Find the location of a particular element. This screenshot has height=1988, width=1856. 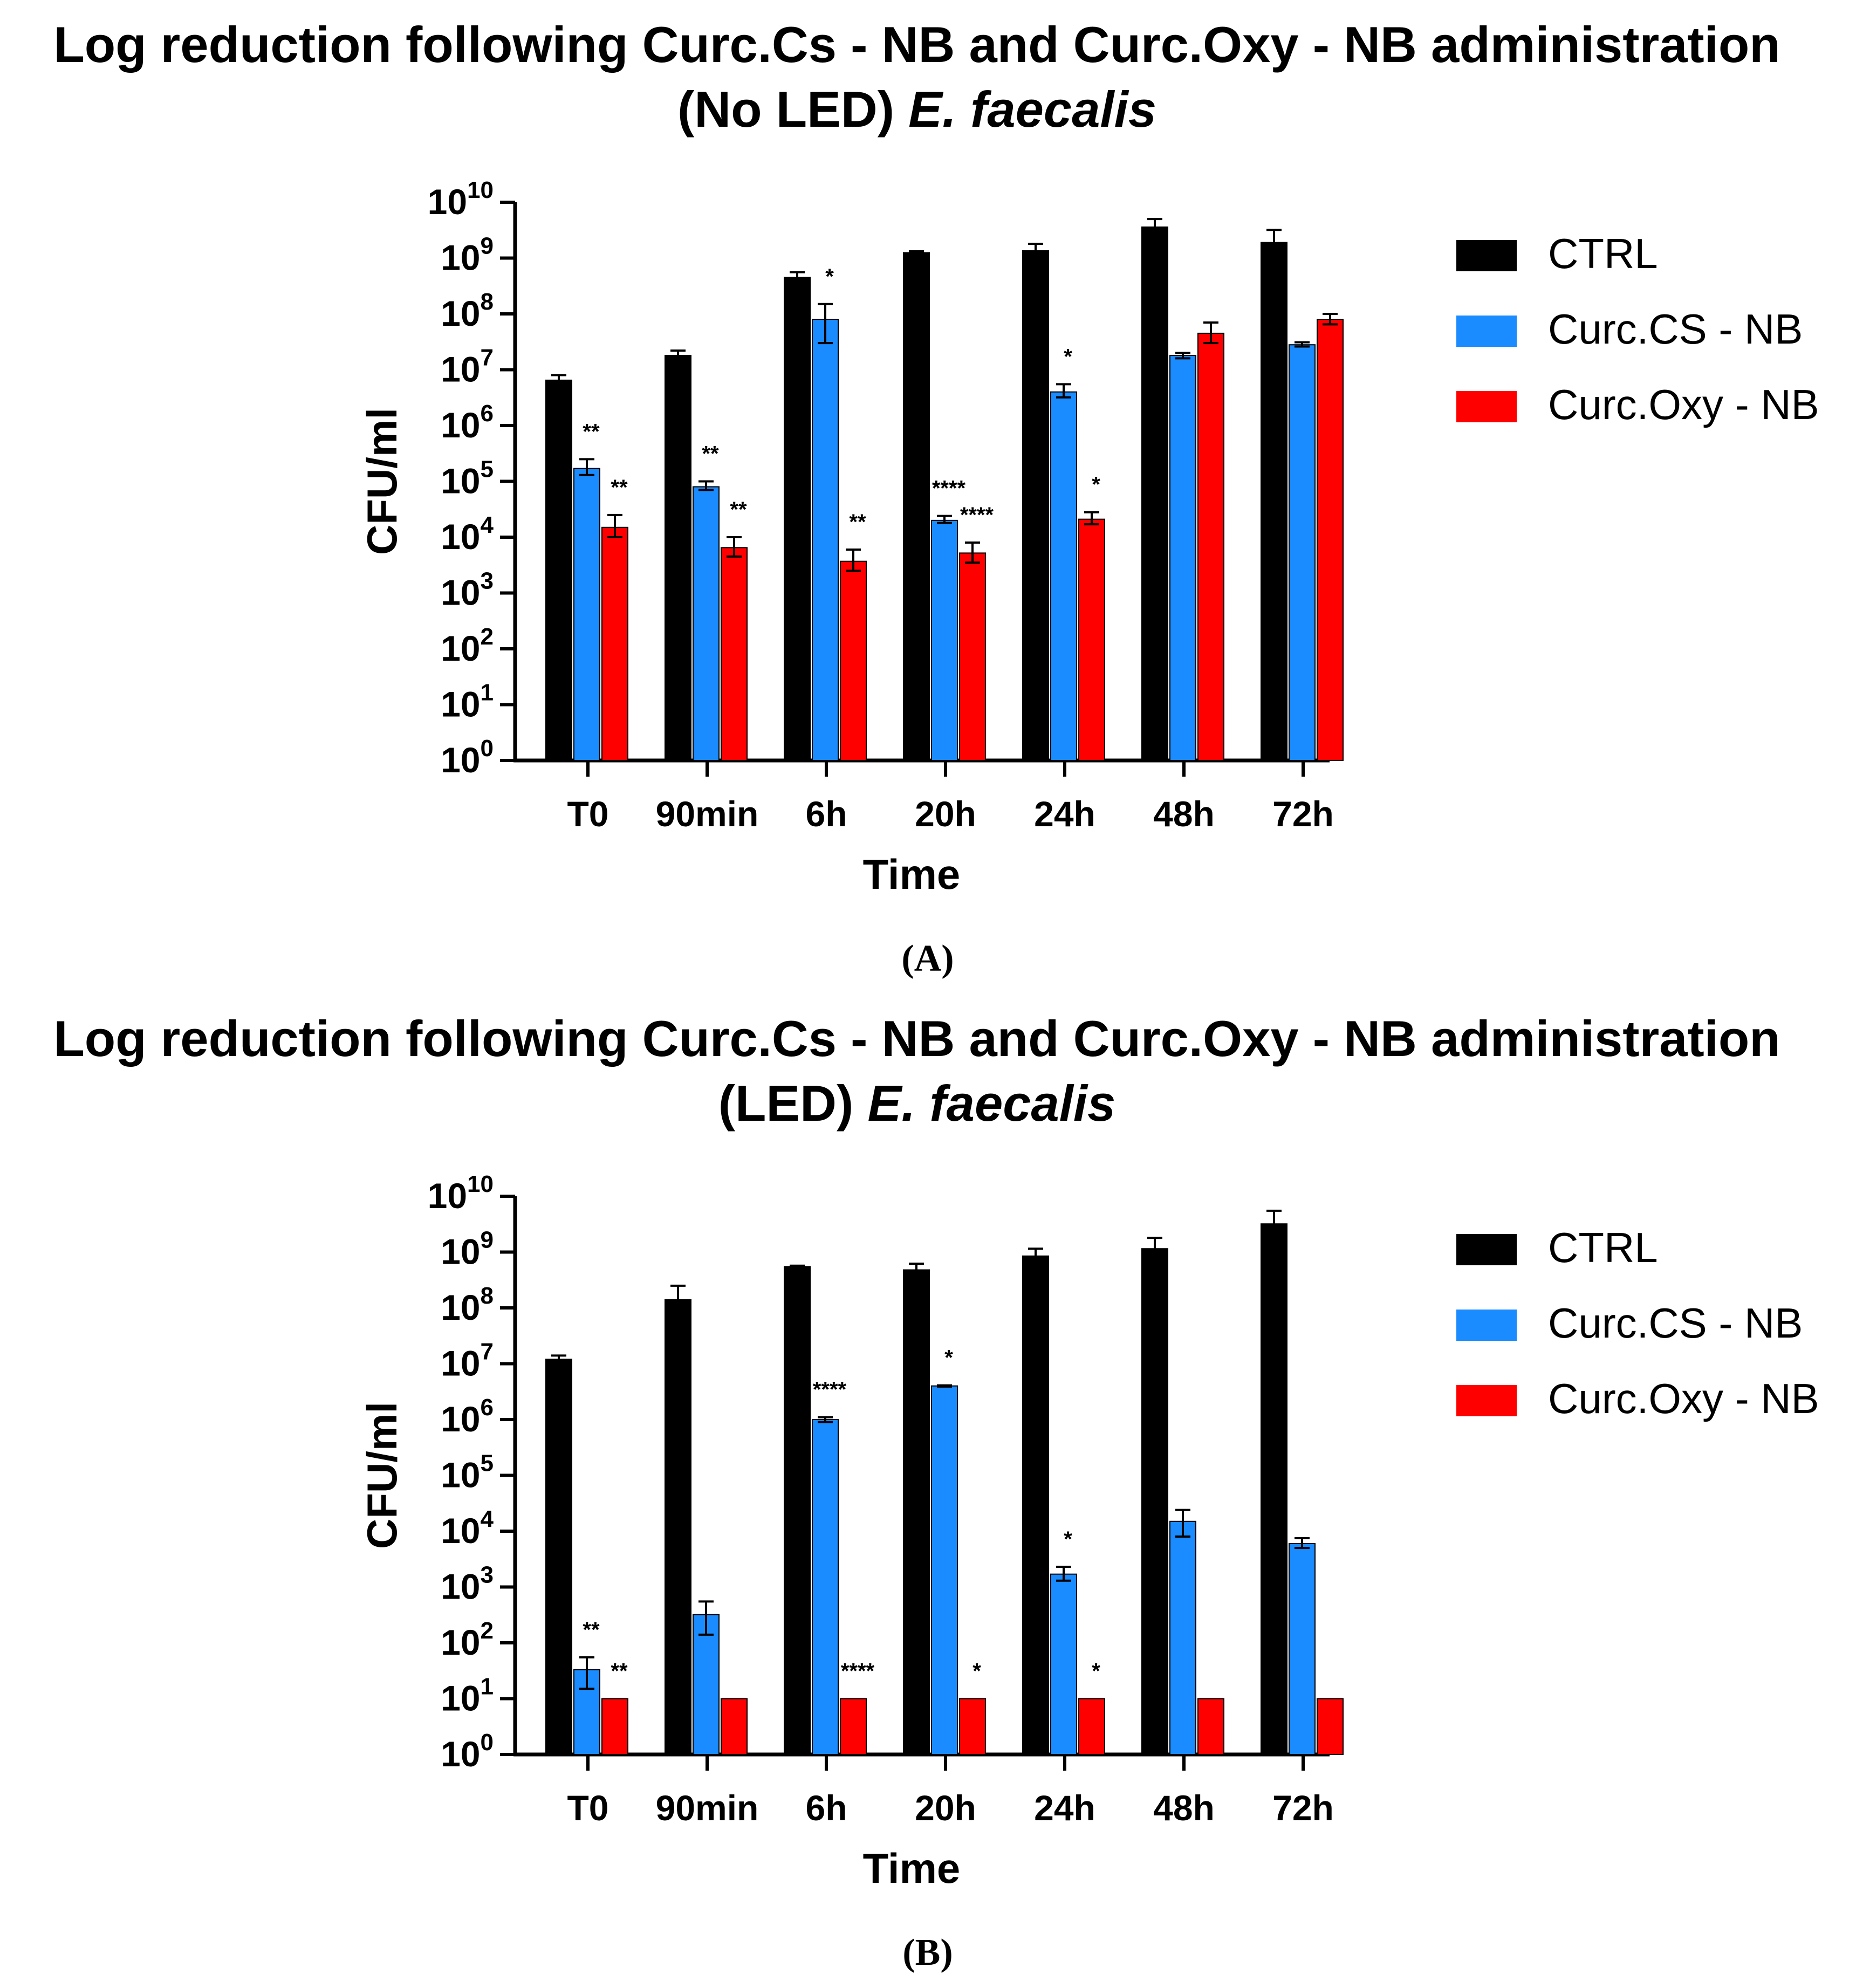

y-tick-label: 10⁶ is located at coordinates (468, 423).